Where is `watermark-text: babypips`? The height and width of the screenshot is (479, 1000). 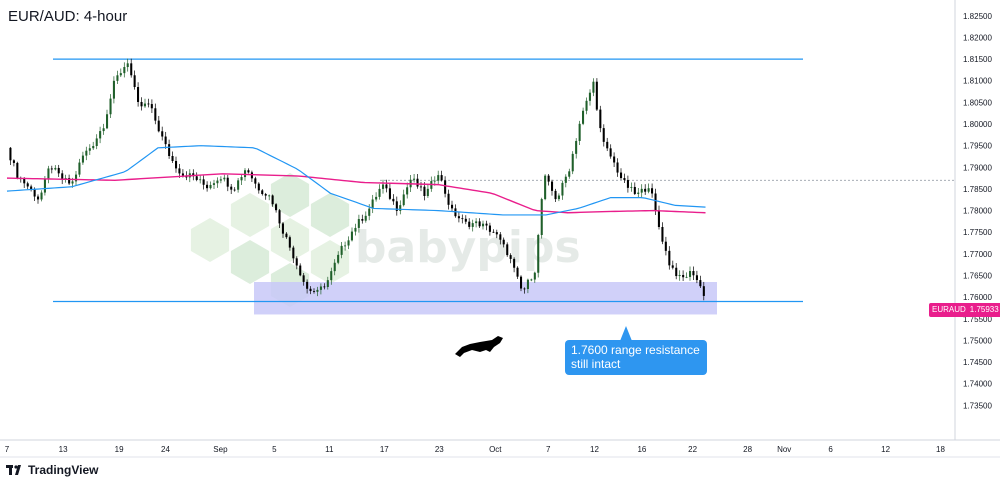 watermark-text: babypips is located at coordinates (468, 247).